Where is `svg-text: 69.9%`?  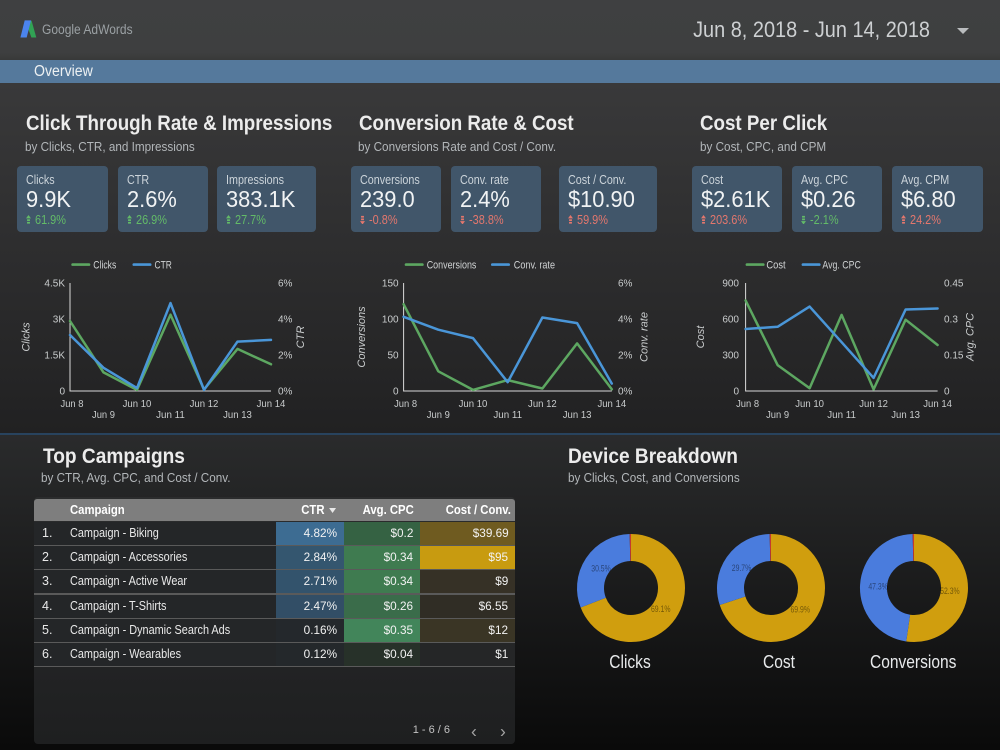
svg-text: 69.9% is located at coordinates (800, 610).